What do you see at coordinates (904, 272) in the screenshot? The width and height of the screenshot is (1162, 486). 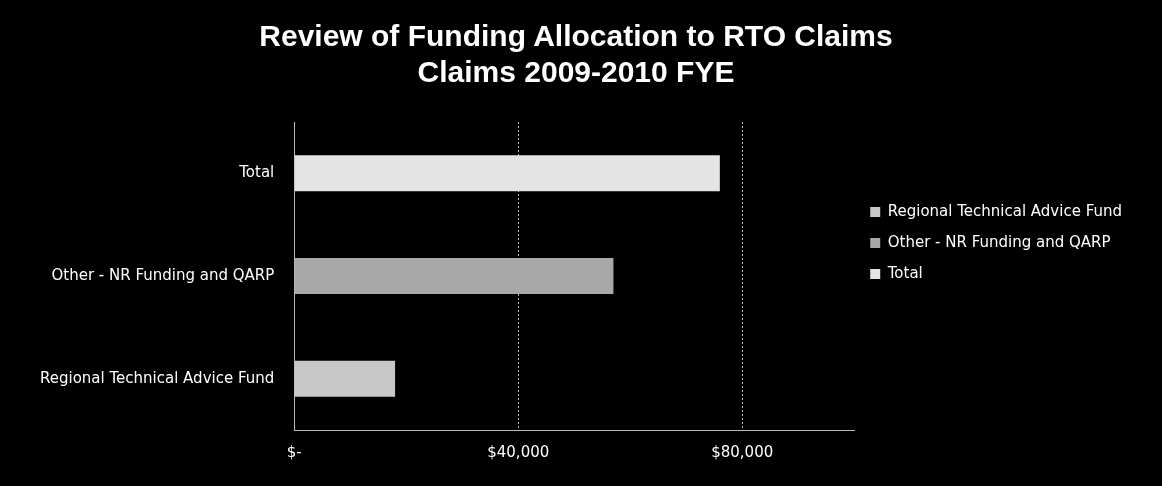 I see `legend-label: Total` at bounding box center [904, 272].